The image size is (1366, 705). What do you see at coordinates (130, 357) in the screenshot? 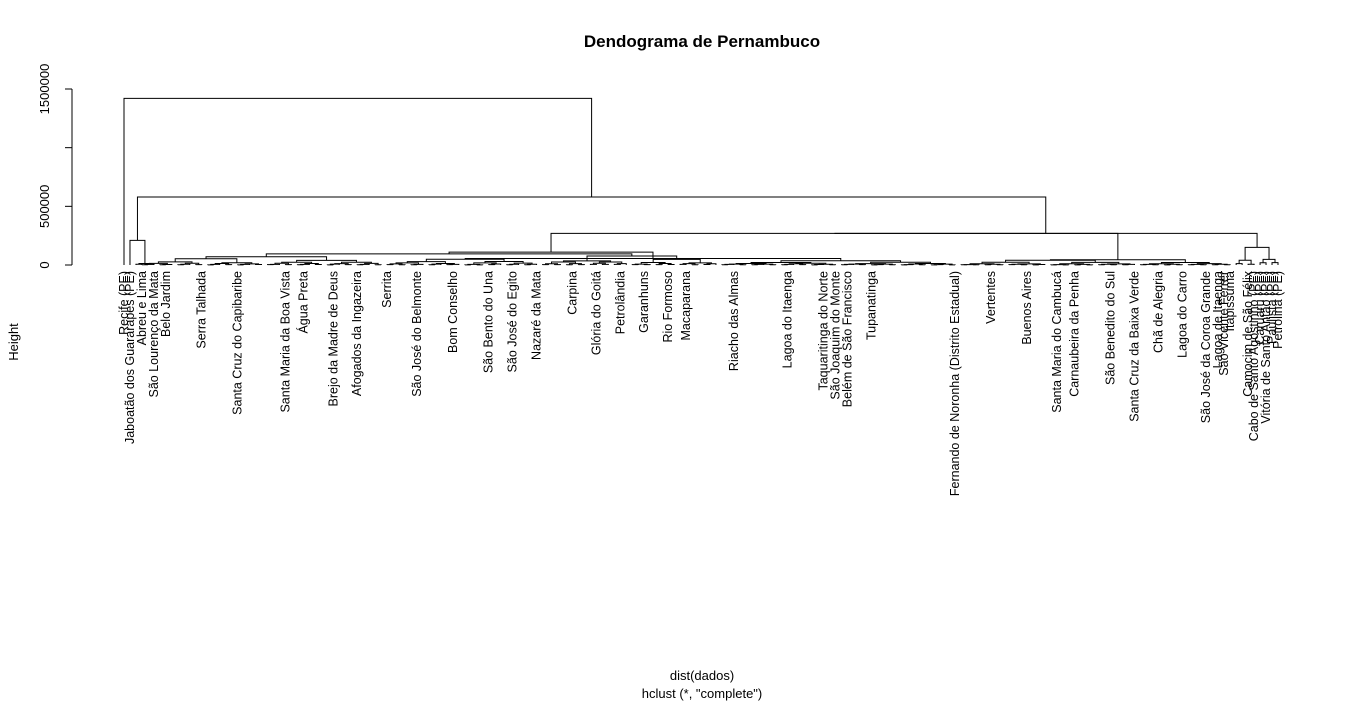
I see `leaf-label-1: Jaboatão dos Guararapes (PE)` at bounding box center [130, 357].